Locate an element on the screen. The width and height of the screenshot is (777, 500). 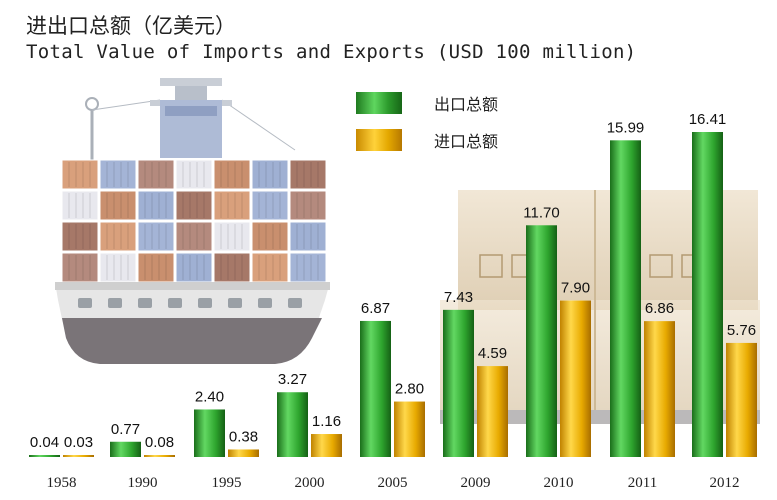
x-tick-2009: 2009 is located at coordinates (476, 483).